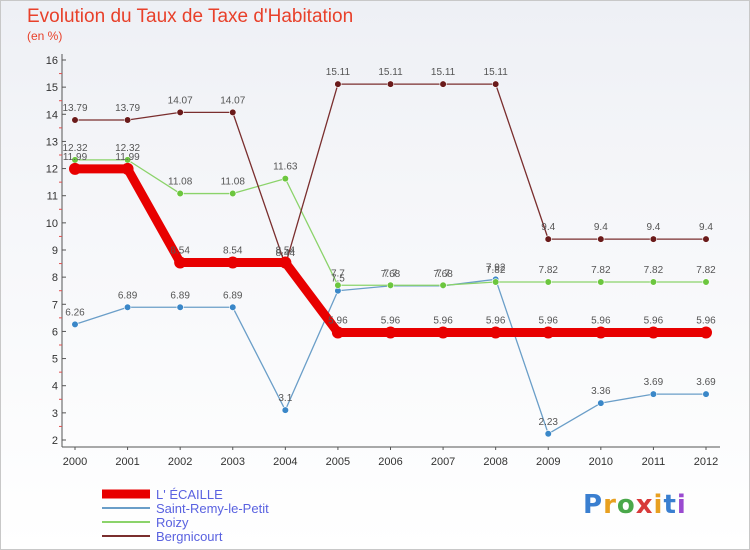  I want to click on data-label-saint-remy-le-petit: 3.69, so click(654, 382).